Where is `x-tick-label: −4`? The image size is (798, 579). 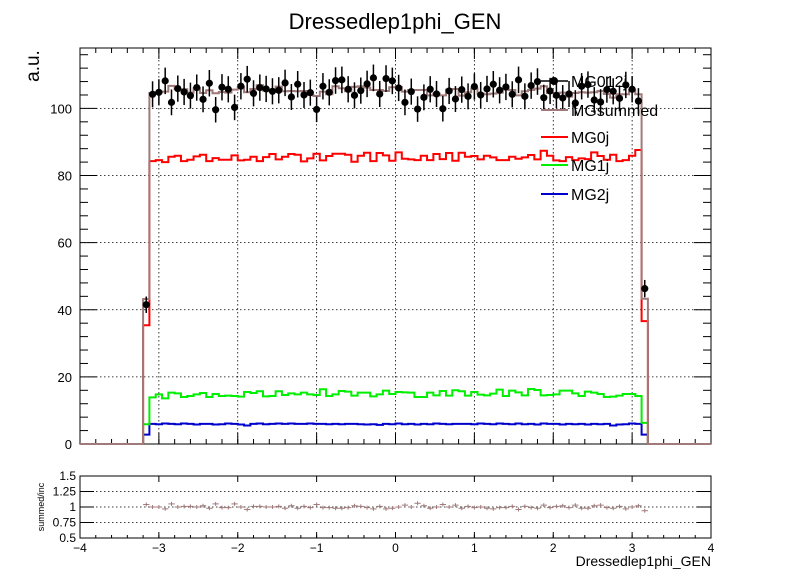
x-tick-label: −4 is located at coordinates (80, 548).